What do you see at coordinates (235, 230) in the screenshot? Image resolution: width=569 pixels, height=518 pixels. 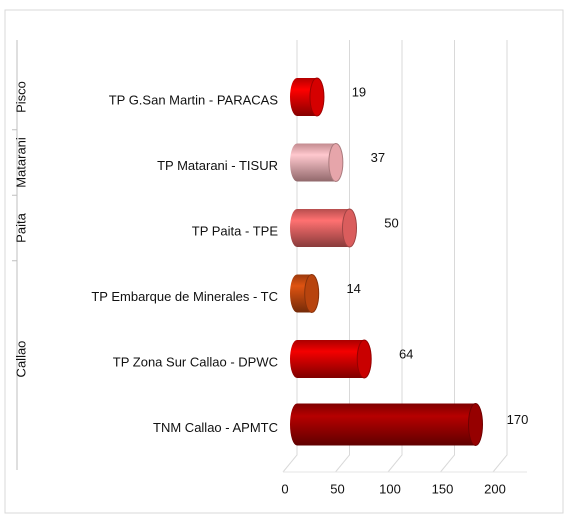 I see `category-label: TP Paita - TPE` at bounding box center [235, 230].